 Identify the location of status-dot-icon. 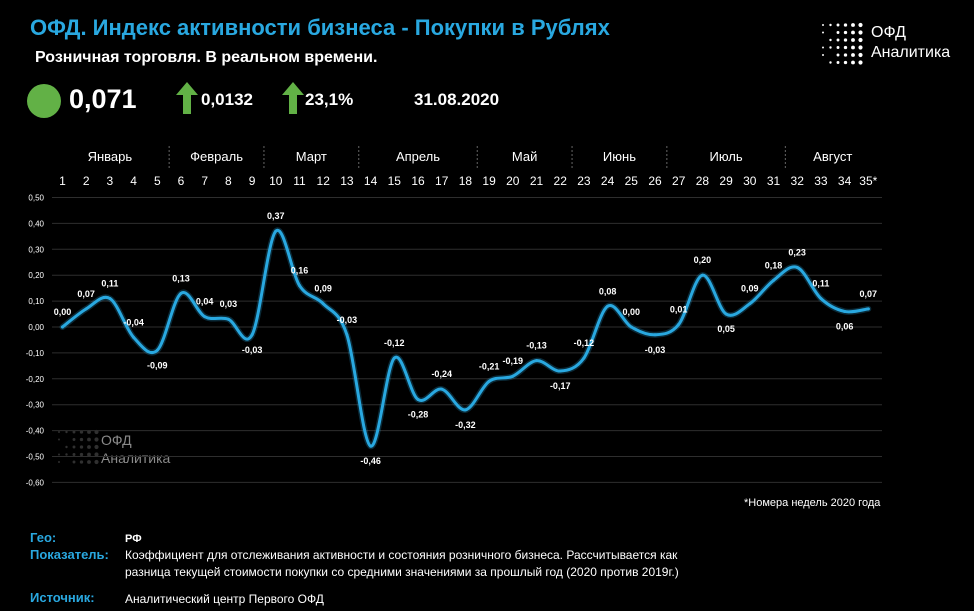
(44, 101).